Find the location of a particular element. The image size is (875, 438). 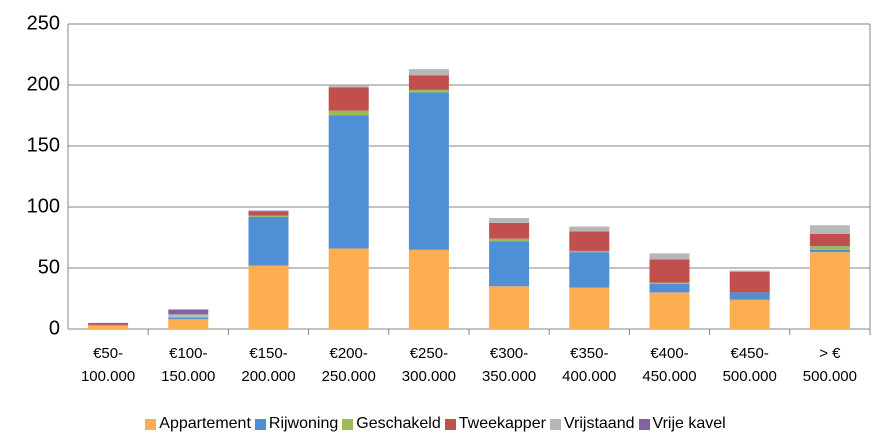

legend-item: Appartement is located at coordinates (198, 424).